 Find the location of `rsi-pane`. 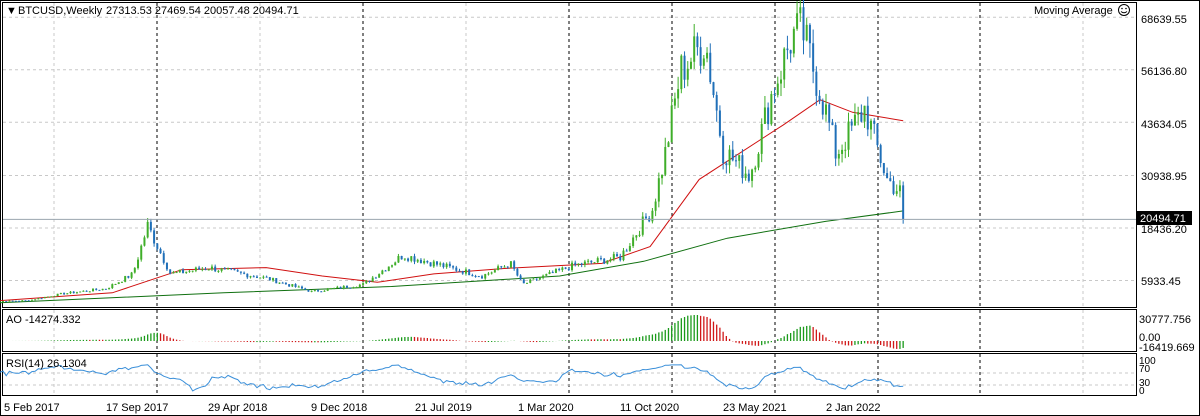

rsi-pane is located at coordinates (569, 374).